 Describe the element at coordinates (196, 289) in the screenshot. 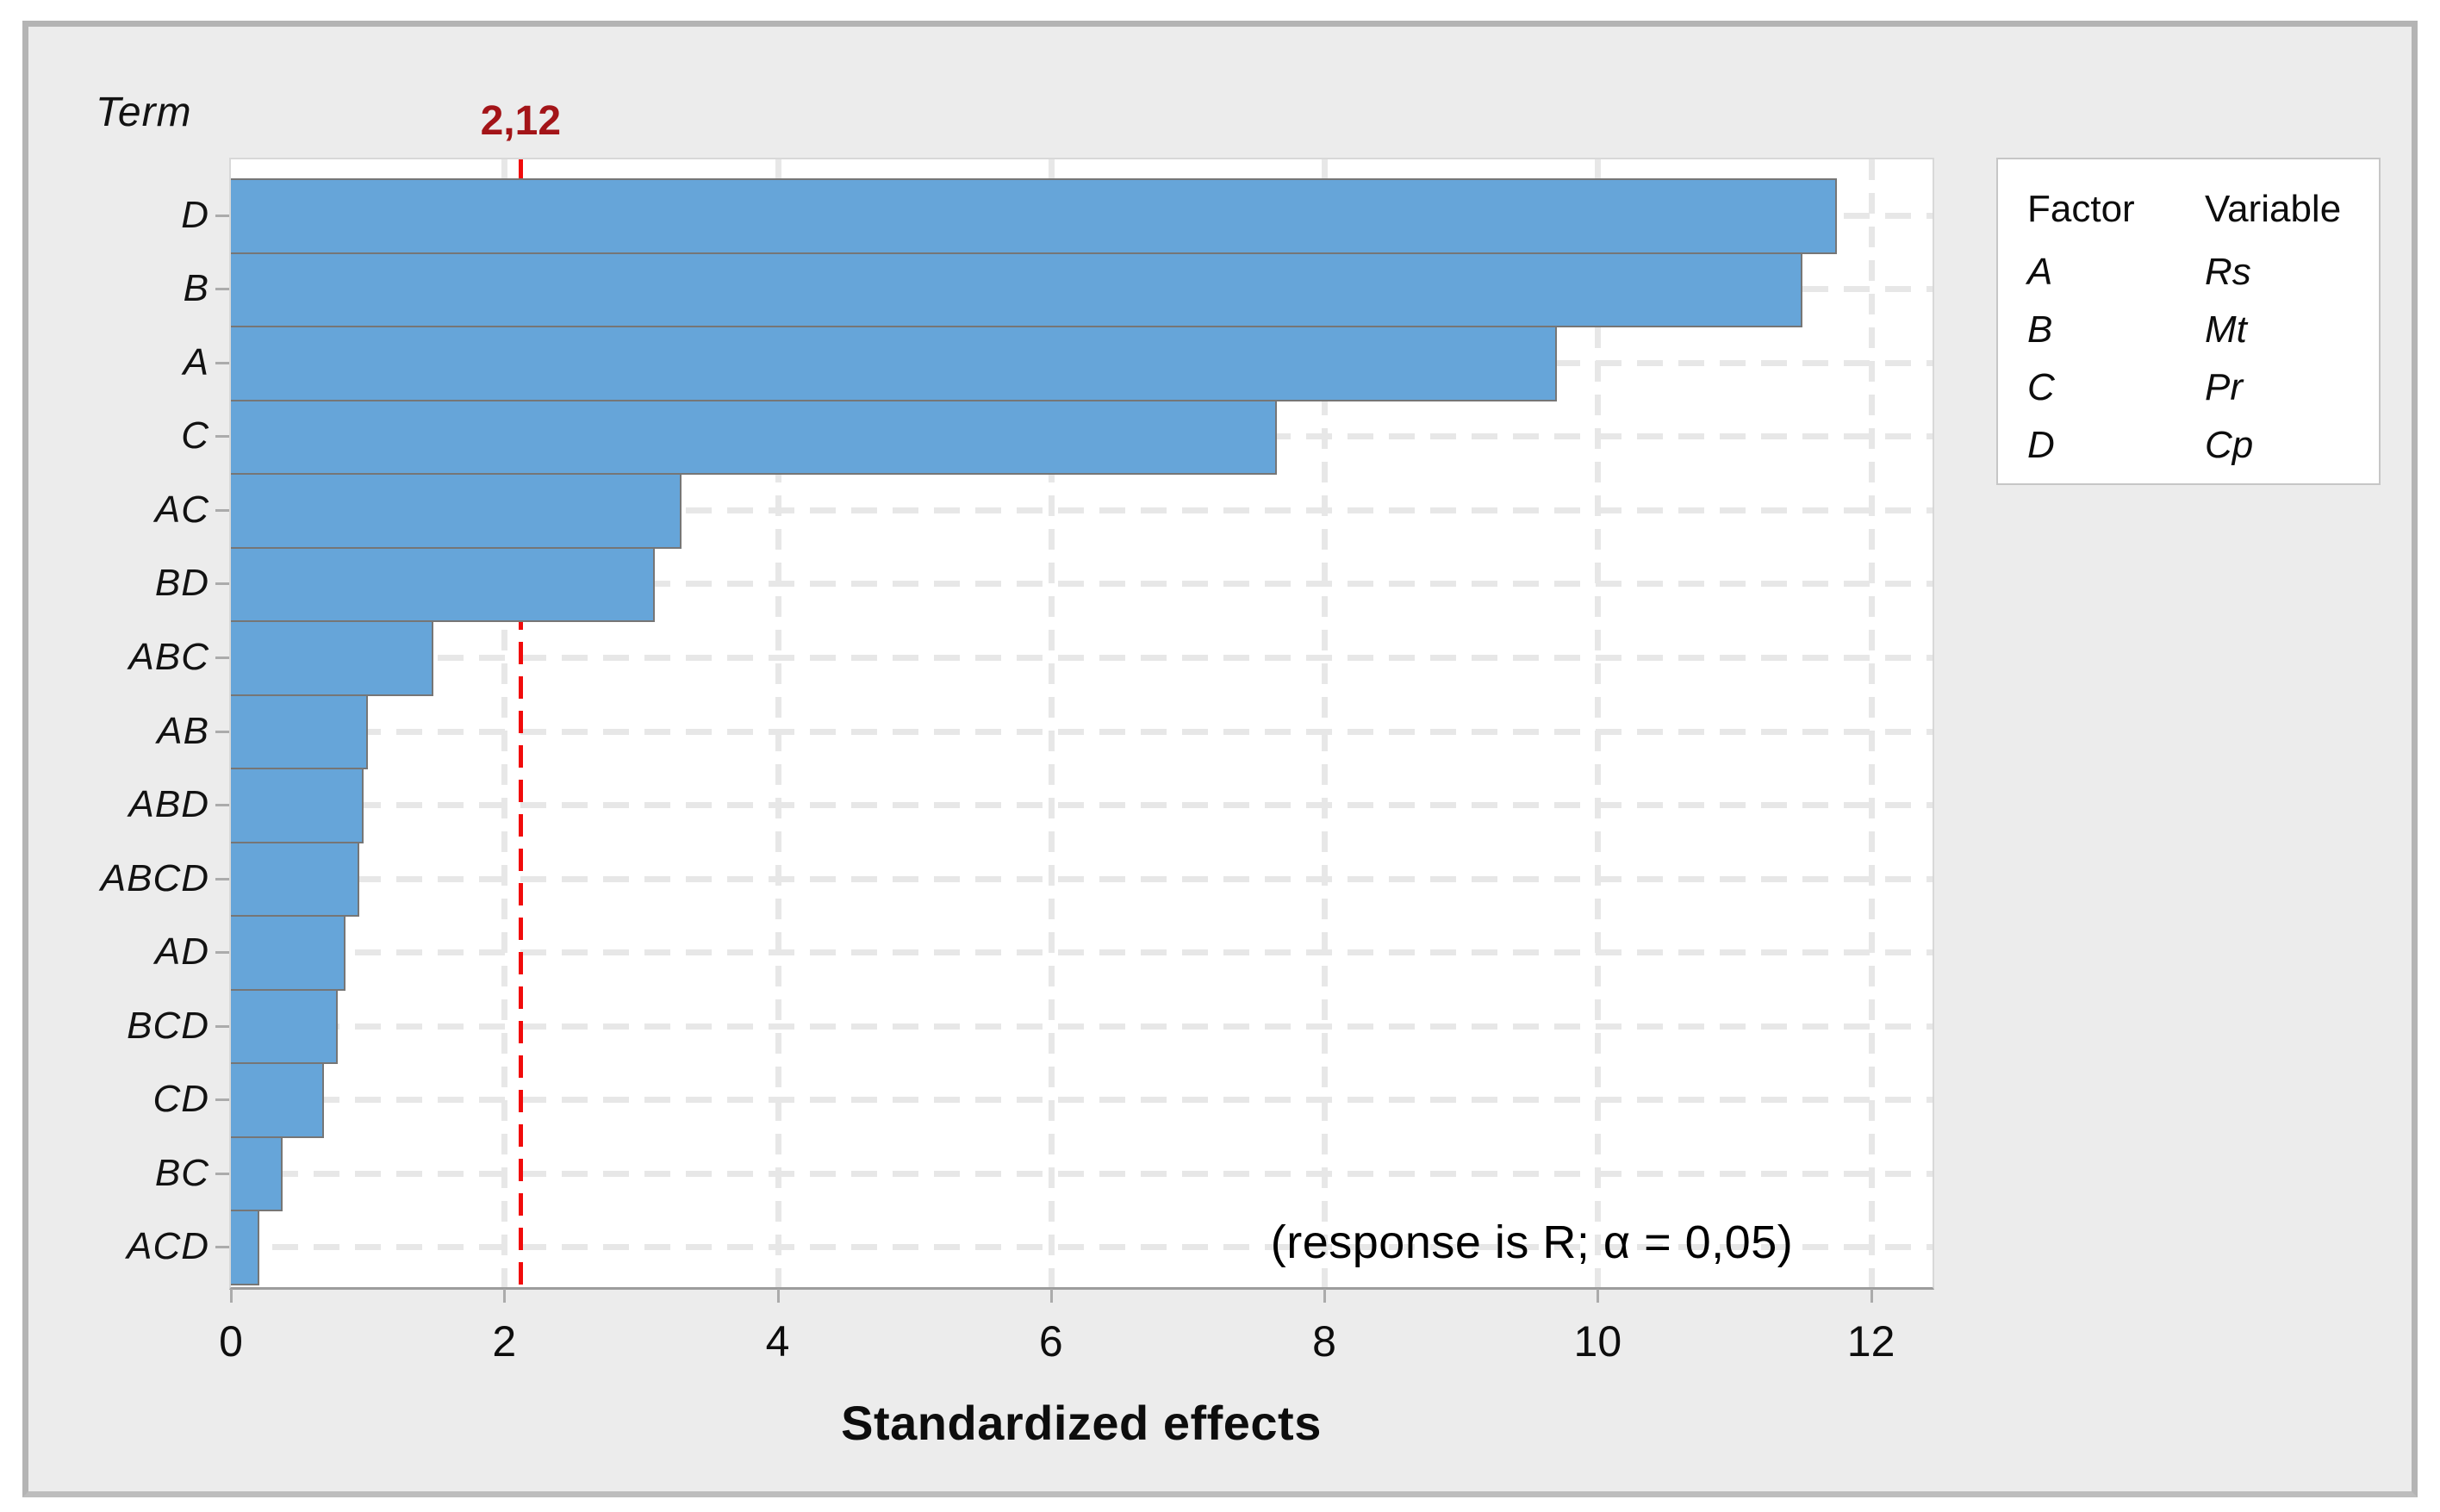

I see `y-category-label: B` at that location.